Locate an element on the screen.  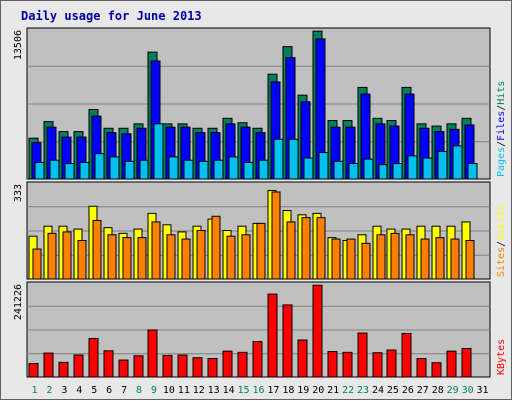
bar-kbytes-day-6-body is located at coordinates (108, 364).